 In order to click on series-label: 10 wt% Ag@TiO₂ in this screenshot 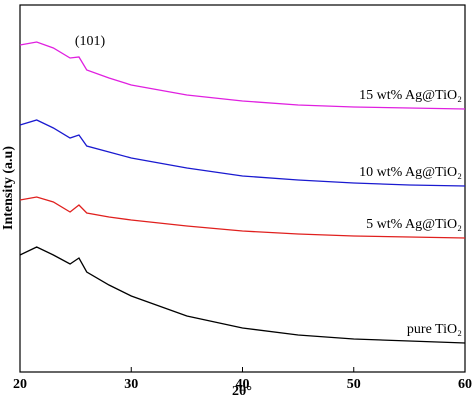, I will do `click(410, 172)`.